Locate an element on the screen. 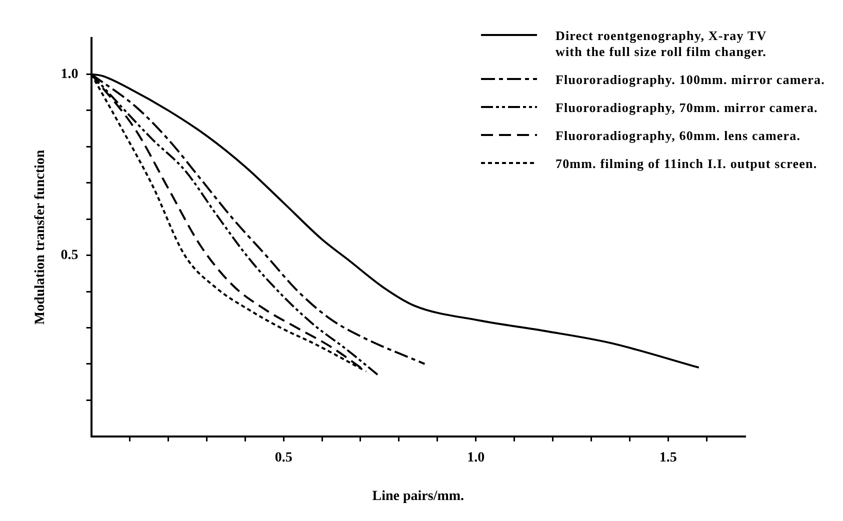 The image size is (843, 521). x-tick-label: 1.0 is located at coordinates (476, 458).